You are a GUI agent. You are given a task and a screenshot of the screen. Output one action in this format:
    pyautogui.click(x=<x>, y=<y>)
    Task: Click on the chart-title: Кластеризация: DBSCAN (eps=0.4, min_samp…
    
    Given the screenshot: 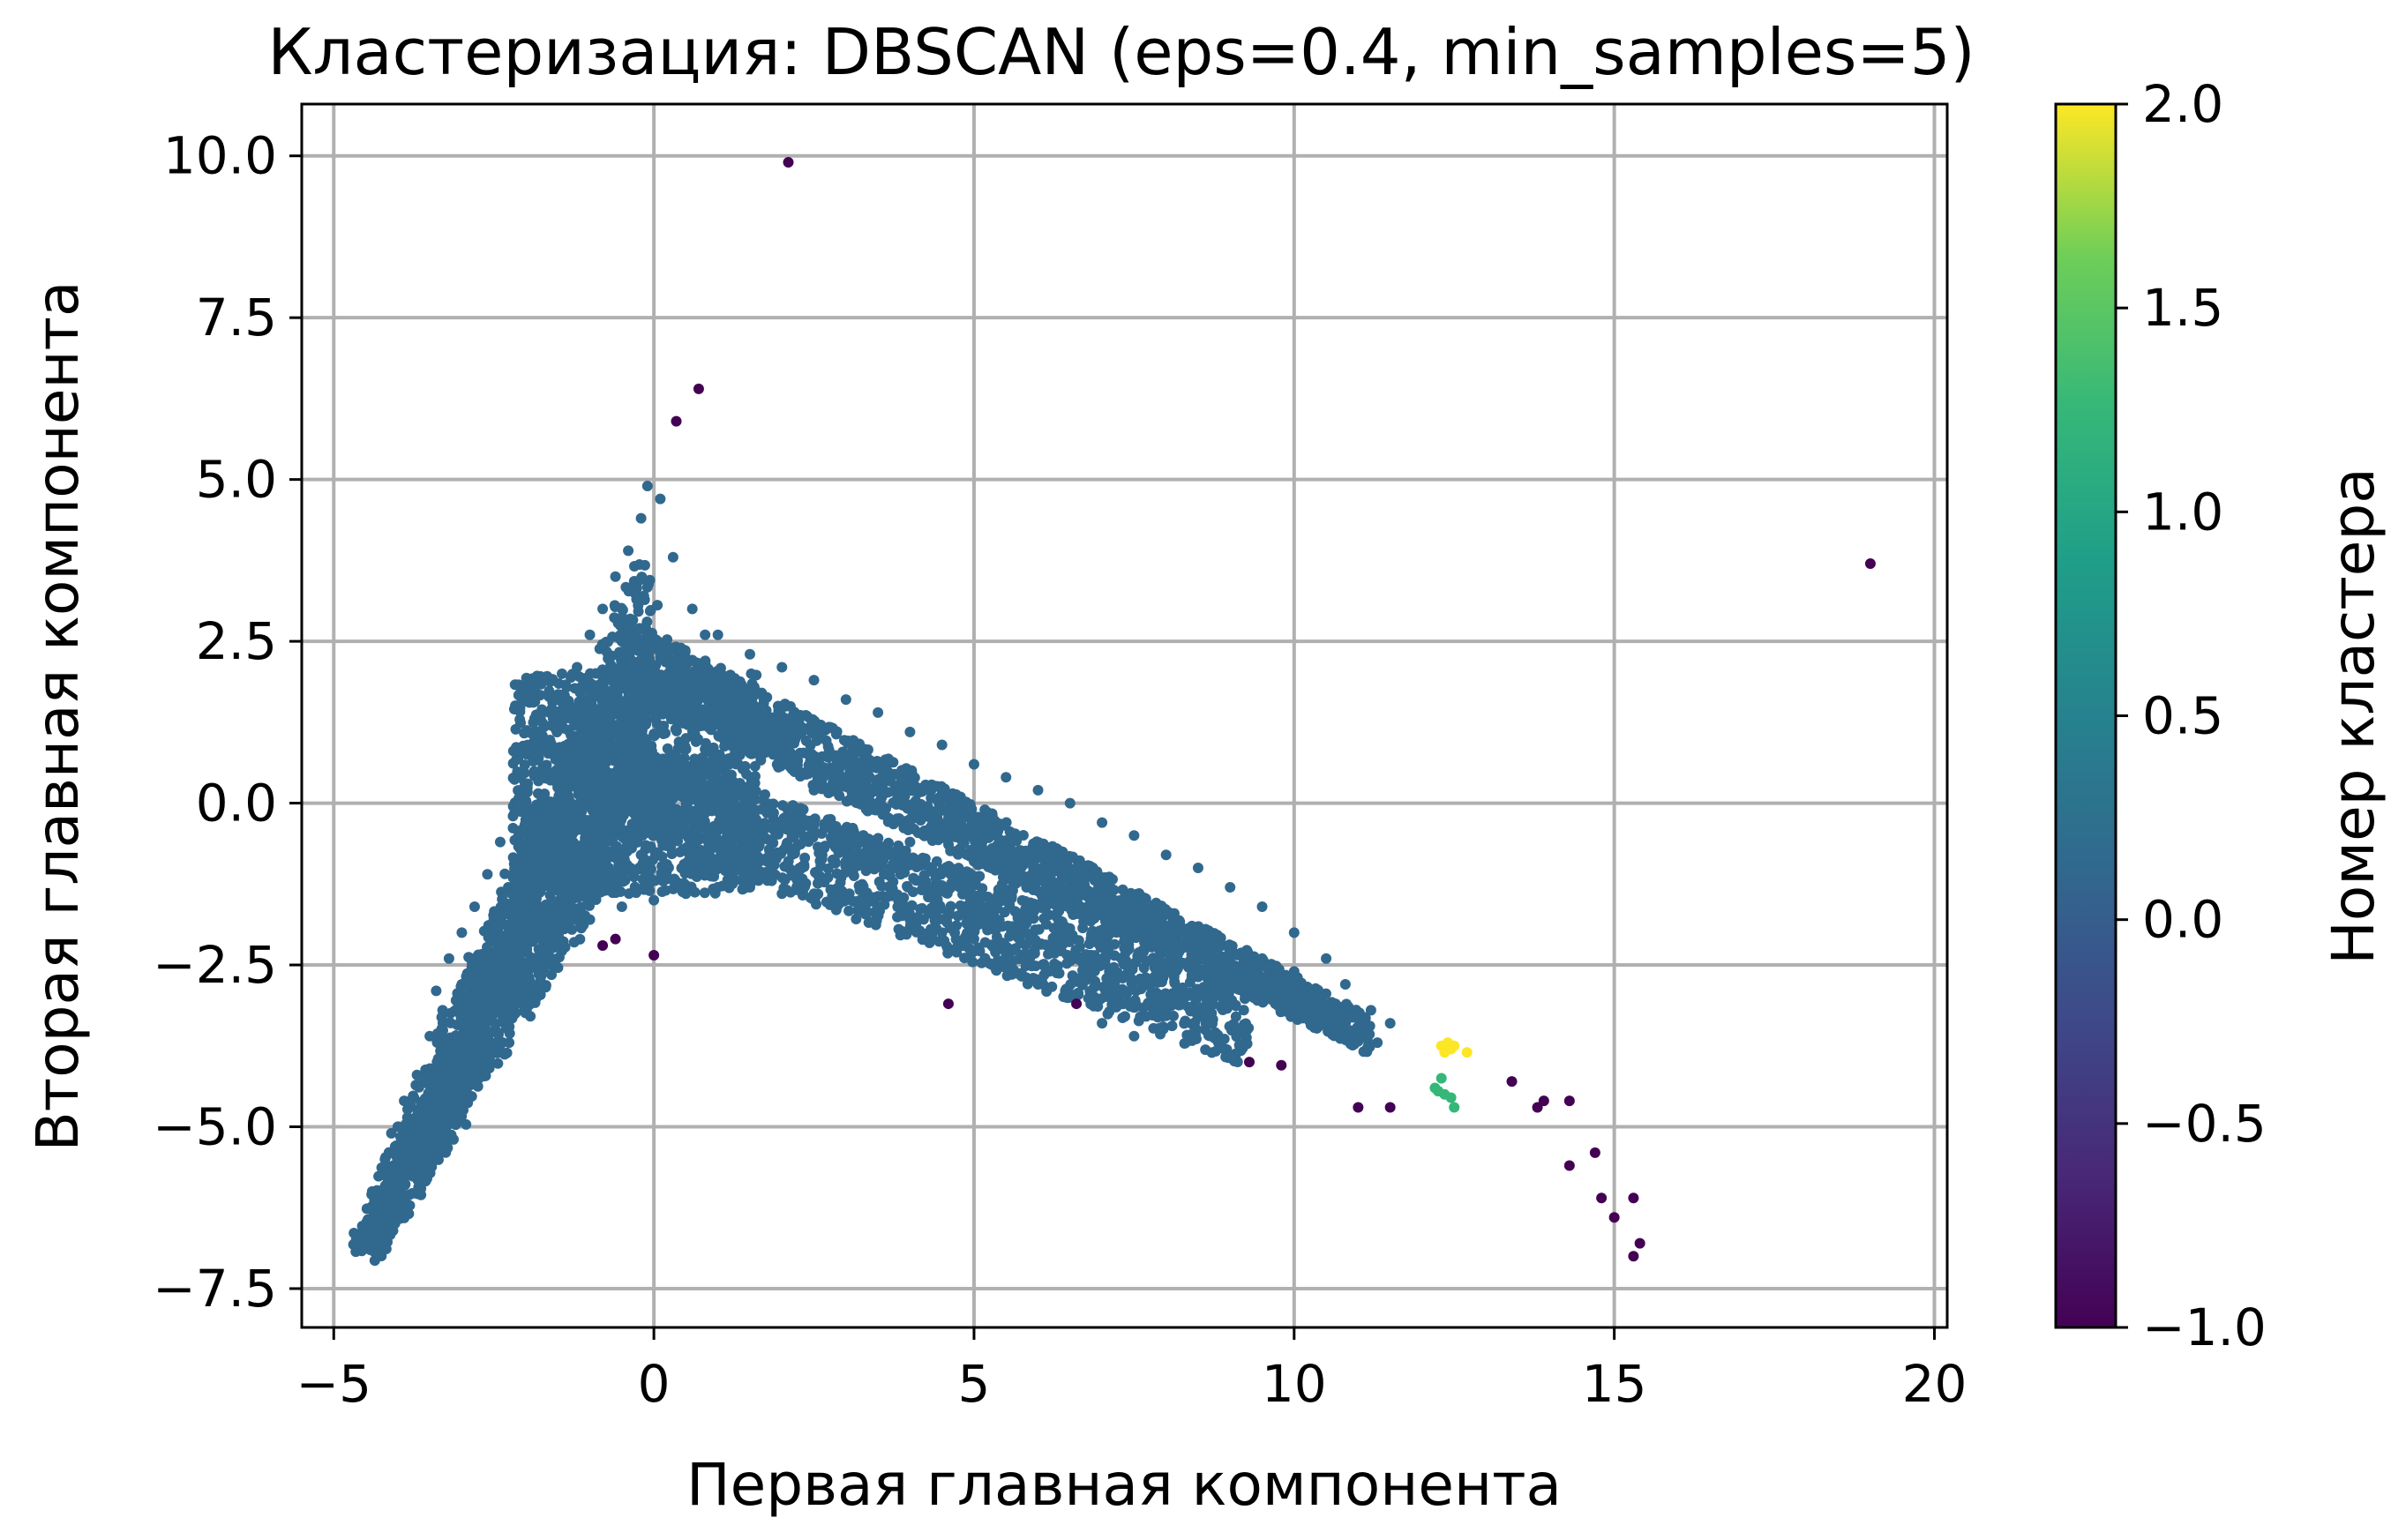 What is the action you would take?
    pyautogui.click(x=1121, y=52)
    